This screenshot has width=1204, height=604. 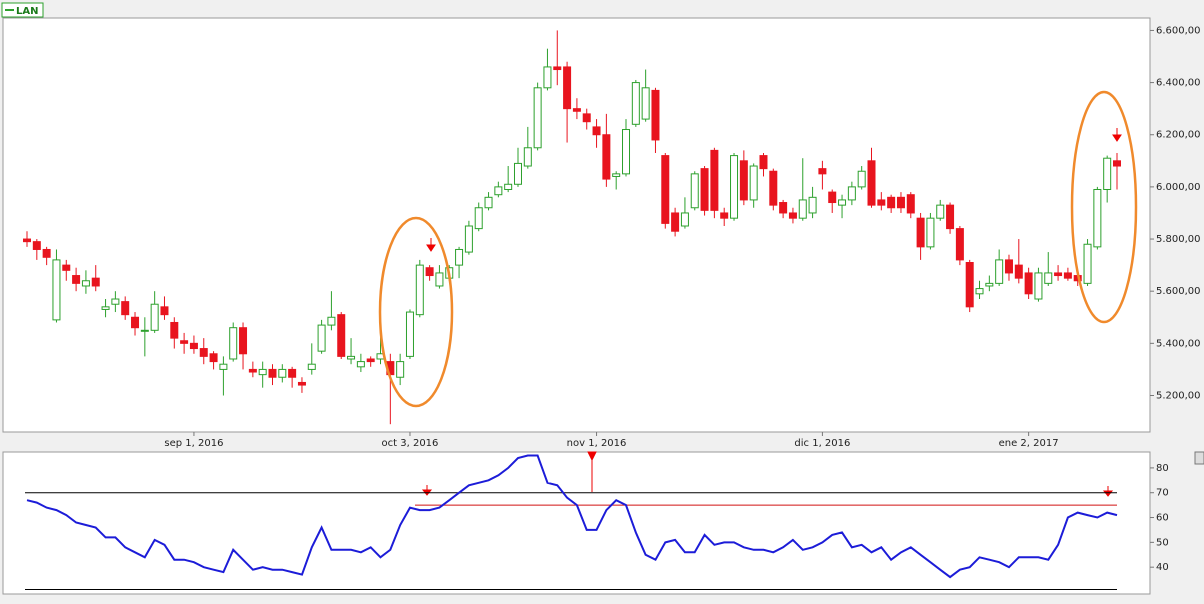 I want to click on y-tick-label: 5.400,00, so click(x=1178, y=343).